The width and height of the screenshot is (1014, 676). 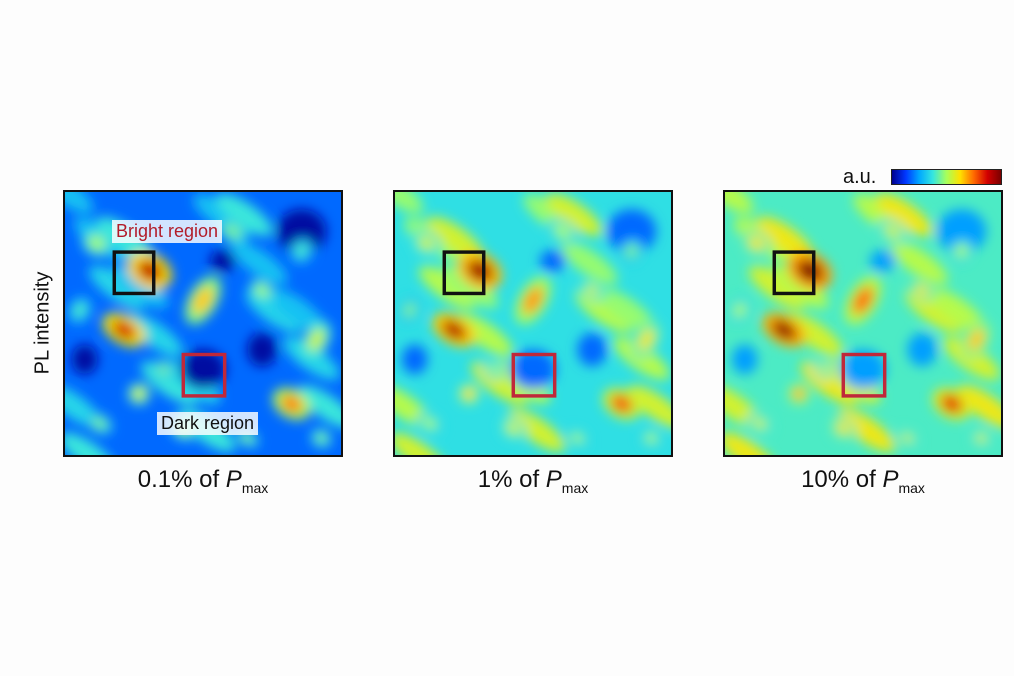 I want to click on y-axis-label: PL intensity, so click(x=42, y=323).